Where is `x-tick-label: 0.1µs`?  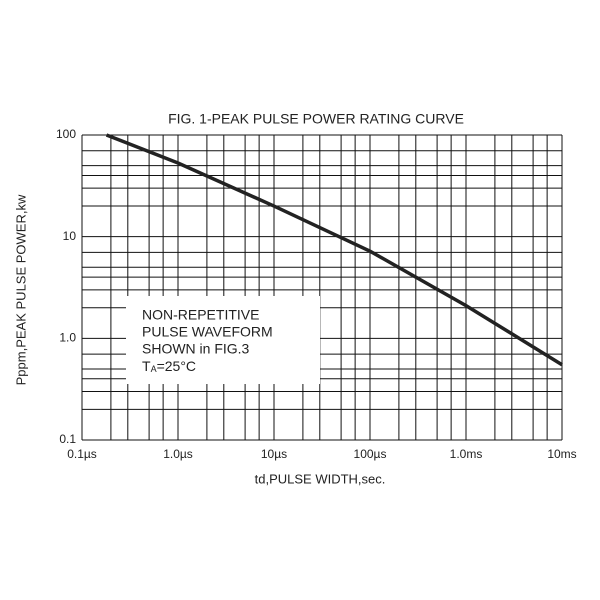
x-tick-label: 0.1µs is located at coordinates (82, 454).